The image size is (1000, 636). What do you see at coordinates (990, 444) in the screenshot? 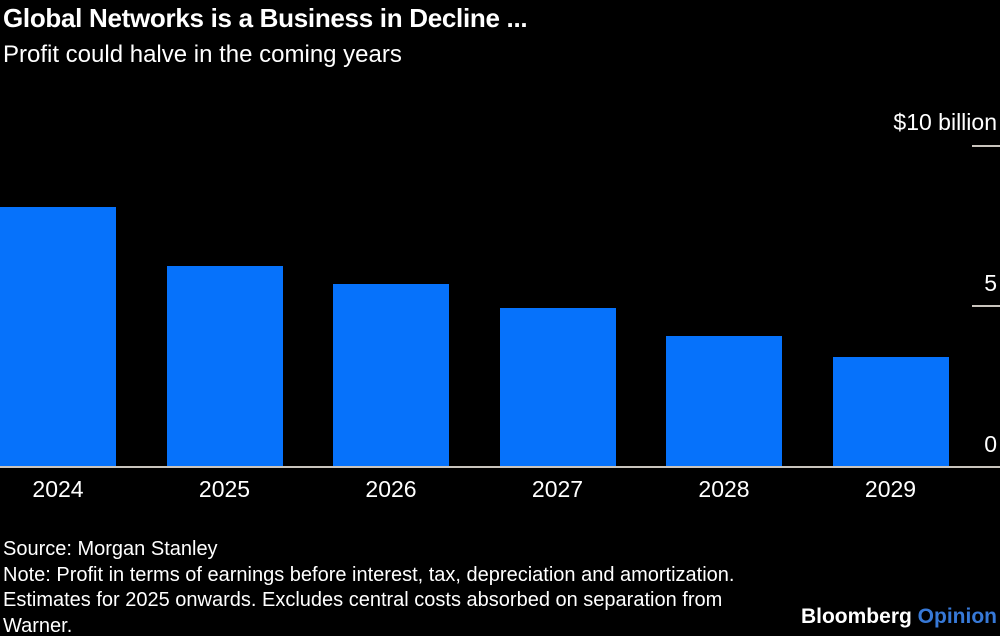
I see `y-axis-label-0: 0` at bounding box center [990, 444].